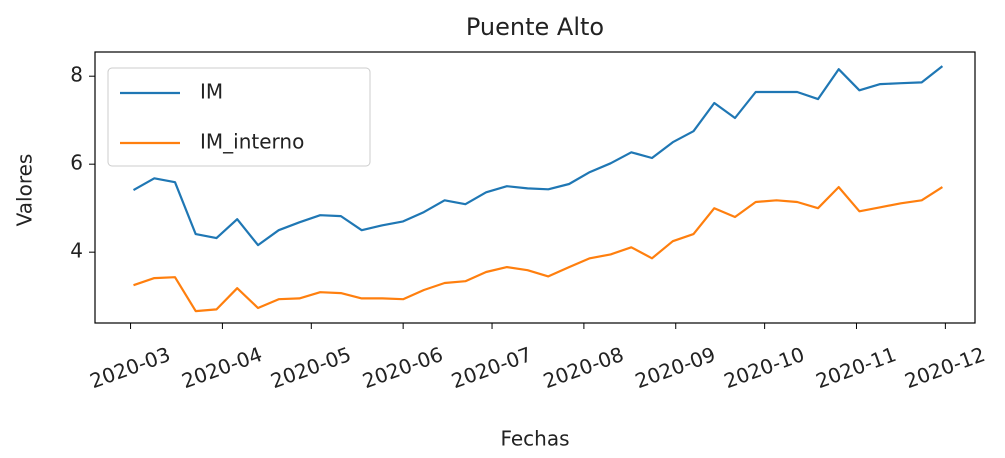  Describe the element at coordinates (130, 367) in the screenshot. I see `x-tick-label: 2020-03` at that location.